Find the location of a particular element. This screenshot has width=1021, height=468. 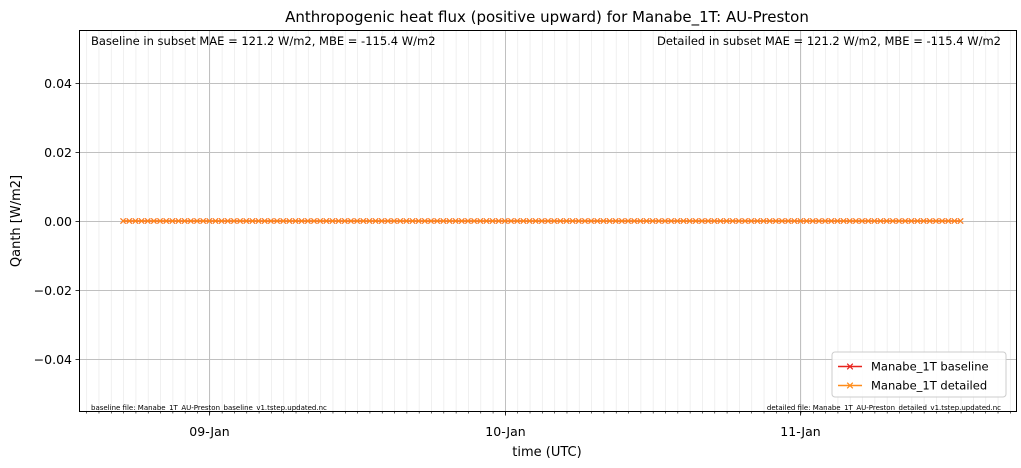

y-tick-label: 0.00 is located at coordinates (58, 221).